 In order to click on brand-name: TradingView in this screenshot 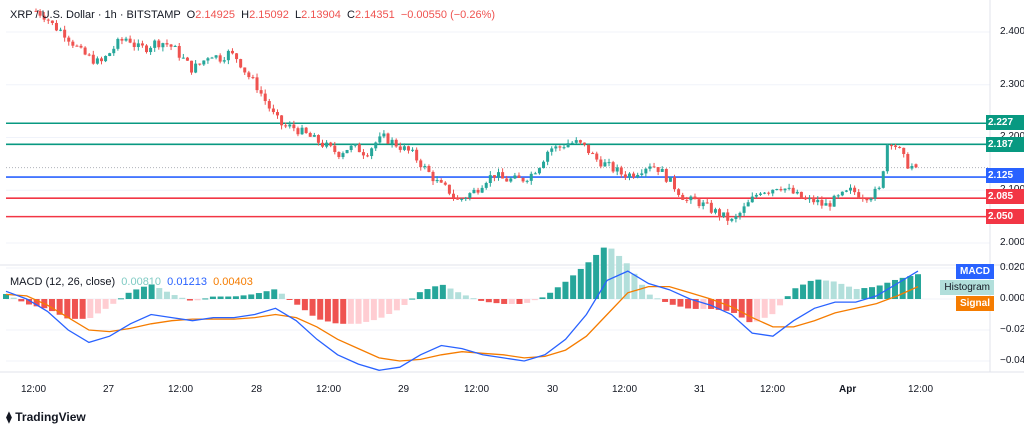, I will do `click(50, 417)`.